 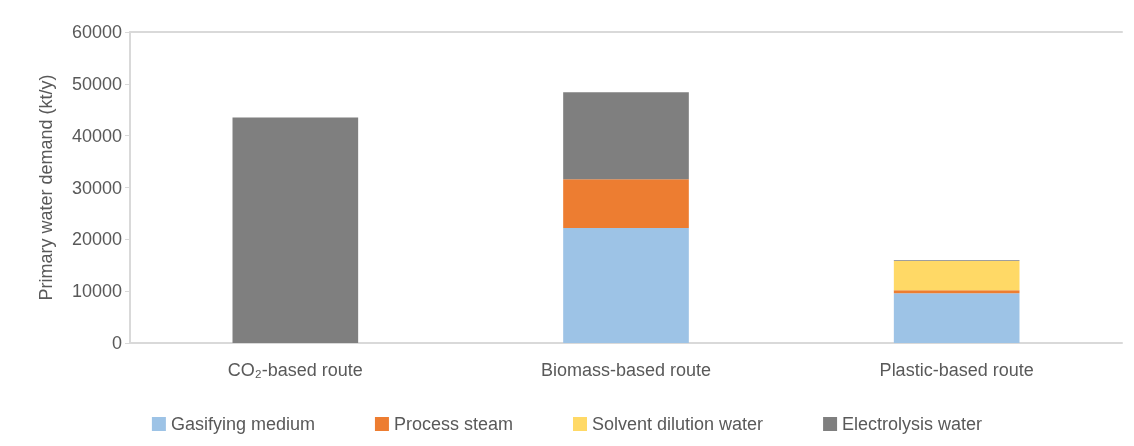 I want to click on legend-label: Electrolysis water, so click(x=912, y=424).